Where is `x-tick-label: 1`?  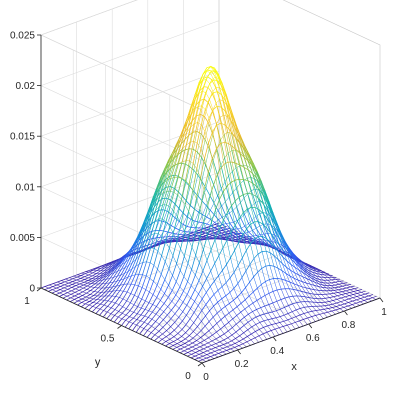 x-tick-label: 1 is located at coordinates (384, 312).